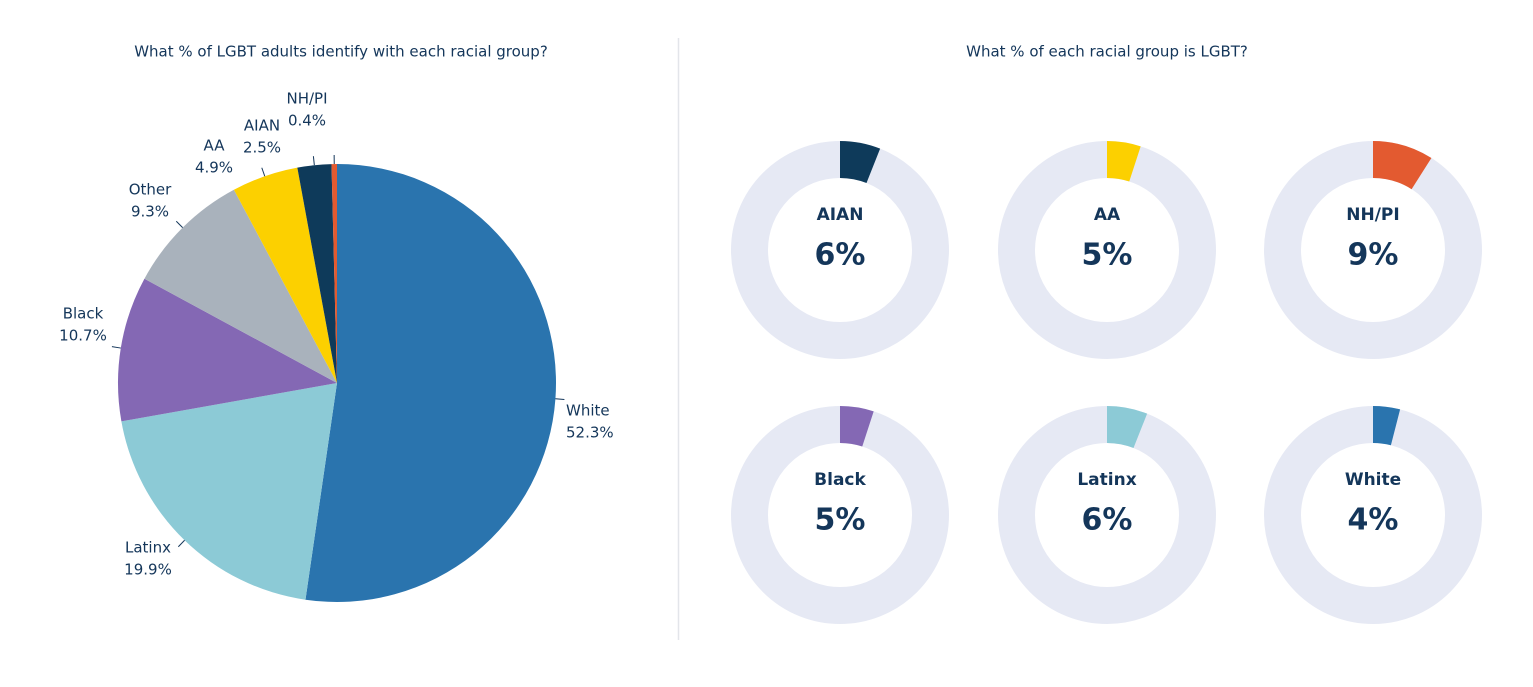  I want to click on slice-label: Latinx, so click(148, 548).